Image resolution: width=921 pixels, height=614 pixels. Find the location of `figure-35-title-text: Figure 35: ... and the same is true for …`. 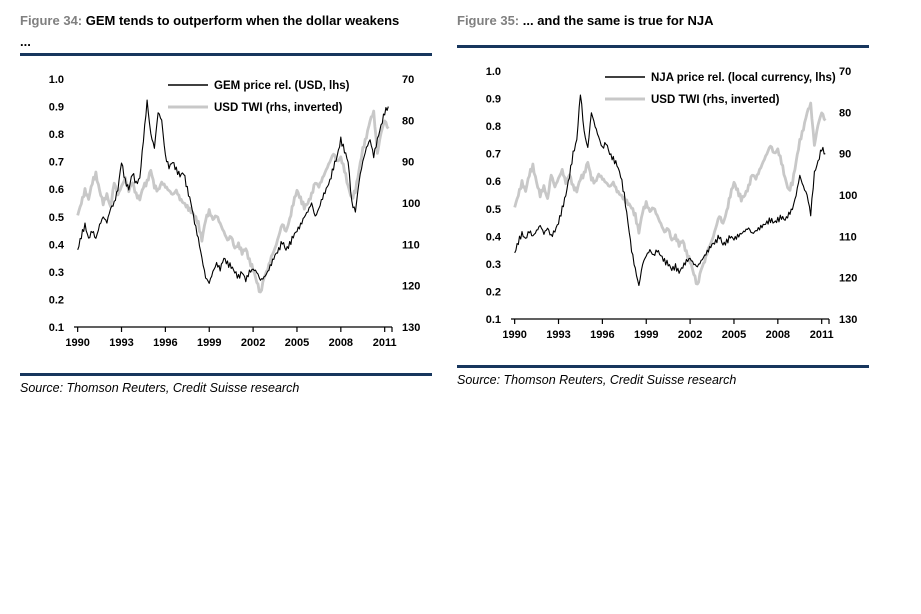

figure-35-title-text: Figure 35: ... and the same is true for … is located at coordinates (653, 20).